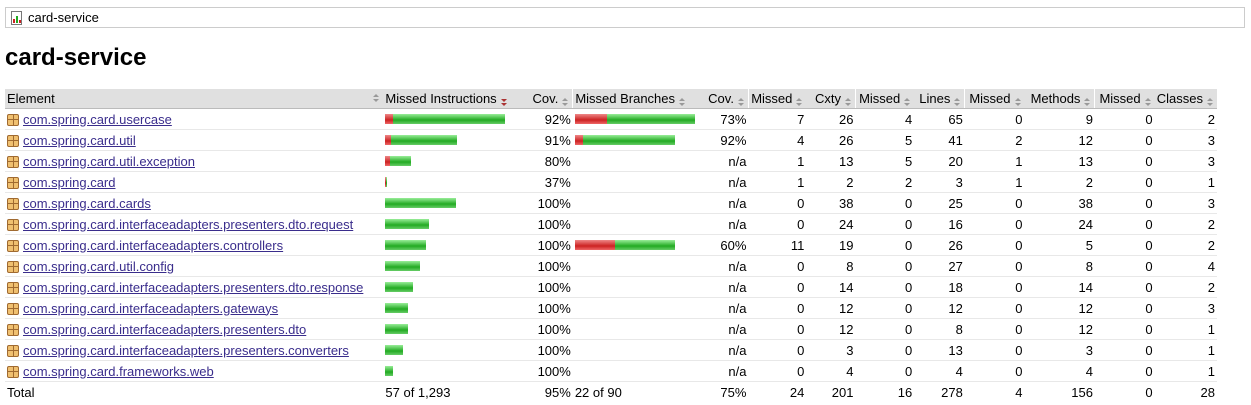 The image size is (1251, 405). Describe the element at coordinates (885, 350) in the screenshot. I see `lines-missed: 0` at that location.